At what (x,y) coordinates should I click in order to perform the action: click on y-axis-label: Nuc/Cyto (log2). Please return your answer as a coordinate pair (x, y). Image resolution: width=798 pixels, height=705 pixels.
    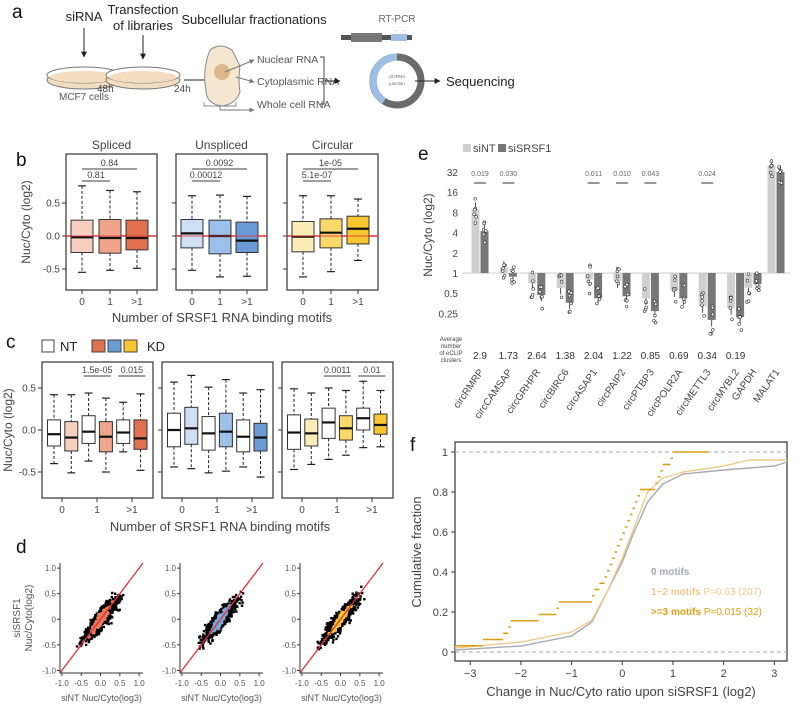
    Looking at the image, I should click on (428, 234).